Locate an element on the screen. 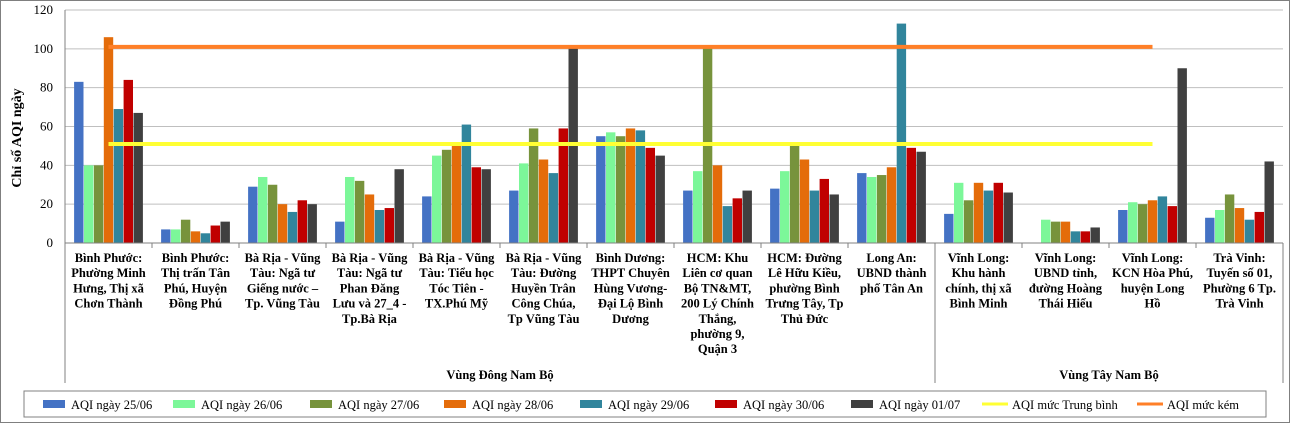 The width and height of the screenshot is (1290, 427). category-label: Vĩnh Long: Khu hành chính, thị xã Bình Minh is located at coordinates (978, 281).